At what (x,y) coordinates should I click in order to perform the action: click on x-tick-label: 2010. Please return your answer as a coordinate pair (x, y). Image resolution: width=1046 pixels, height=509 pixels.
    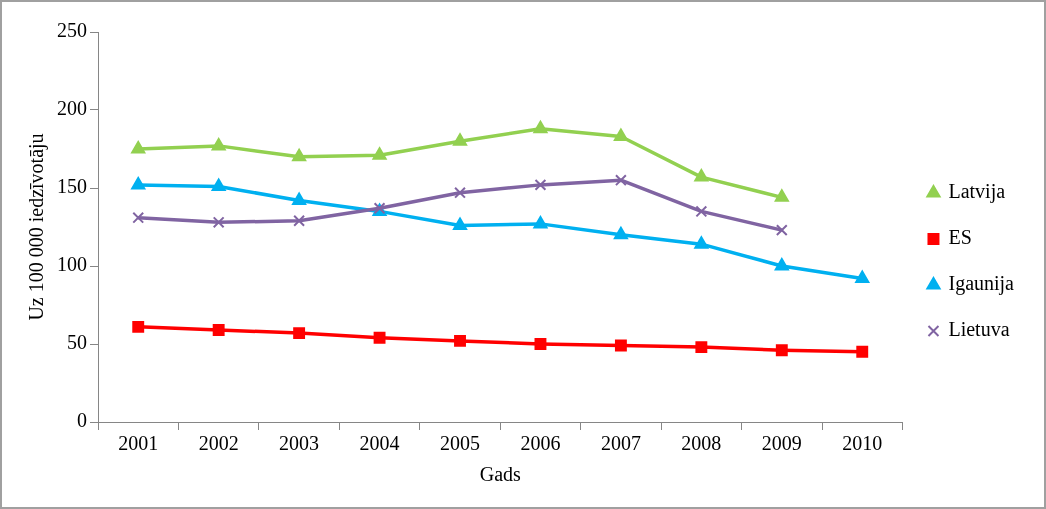
    Looking at the image, I should click on (862, 443).